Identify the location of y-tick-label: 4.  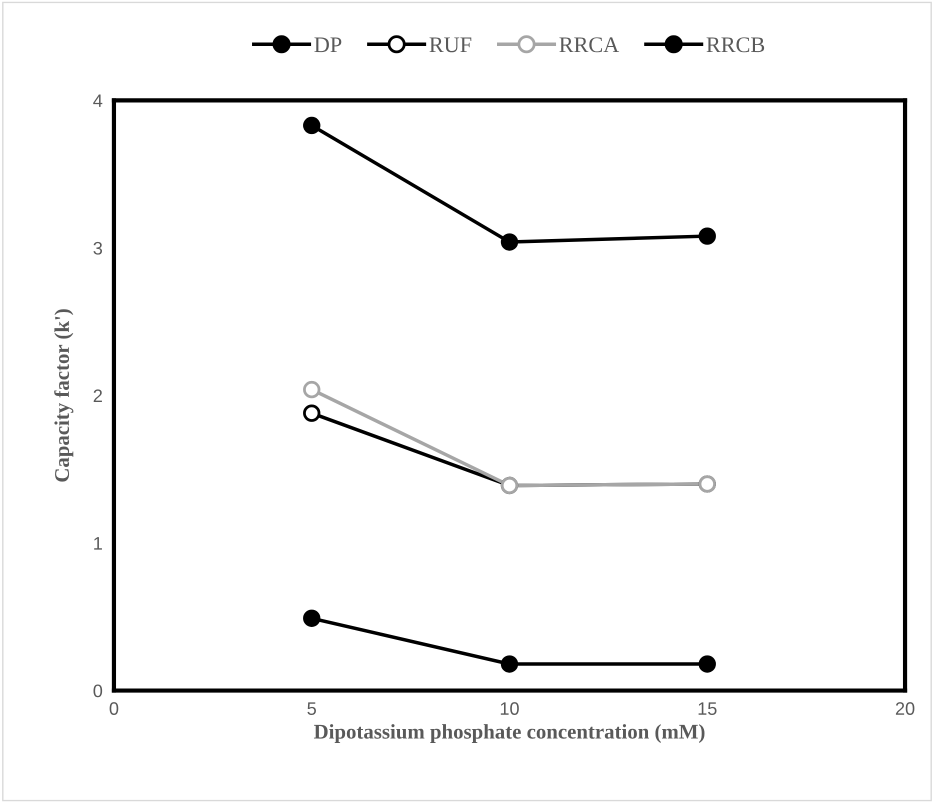
(97, 100).